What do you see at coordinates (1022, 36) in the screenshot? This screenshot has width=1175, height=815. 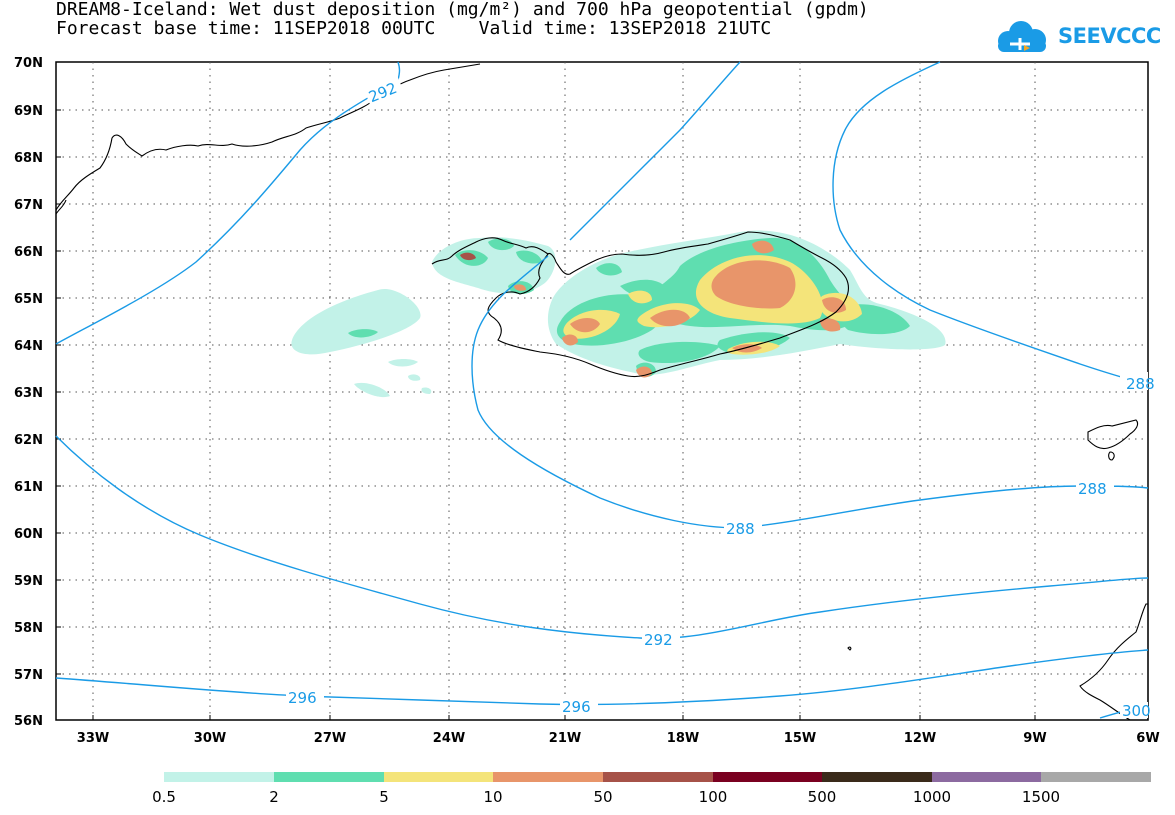 I see `cloud-icon` at bounding box center [1022, 36].